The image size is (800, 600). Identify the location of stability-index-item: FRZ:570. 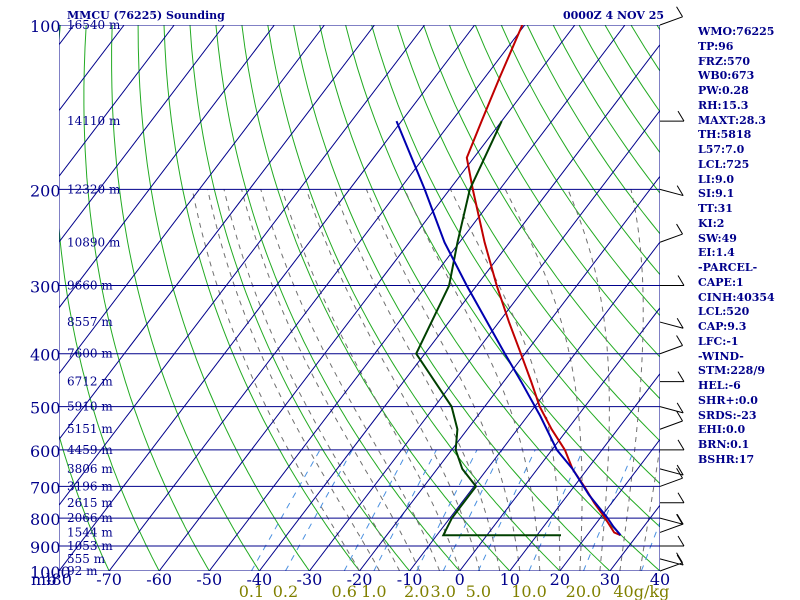
(724, 61).